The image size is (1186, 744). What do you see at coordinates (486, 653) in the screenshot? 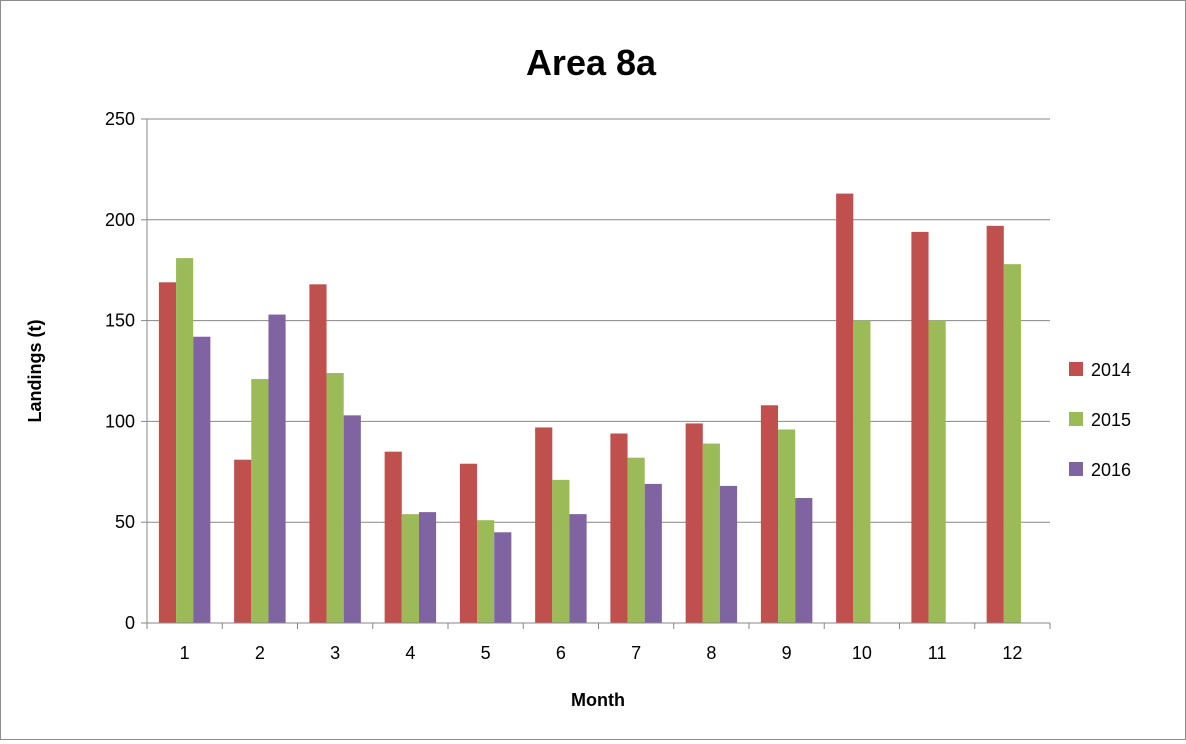
I see `x-tick-label: 5` at bounding box center [486, 653].